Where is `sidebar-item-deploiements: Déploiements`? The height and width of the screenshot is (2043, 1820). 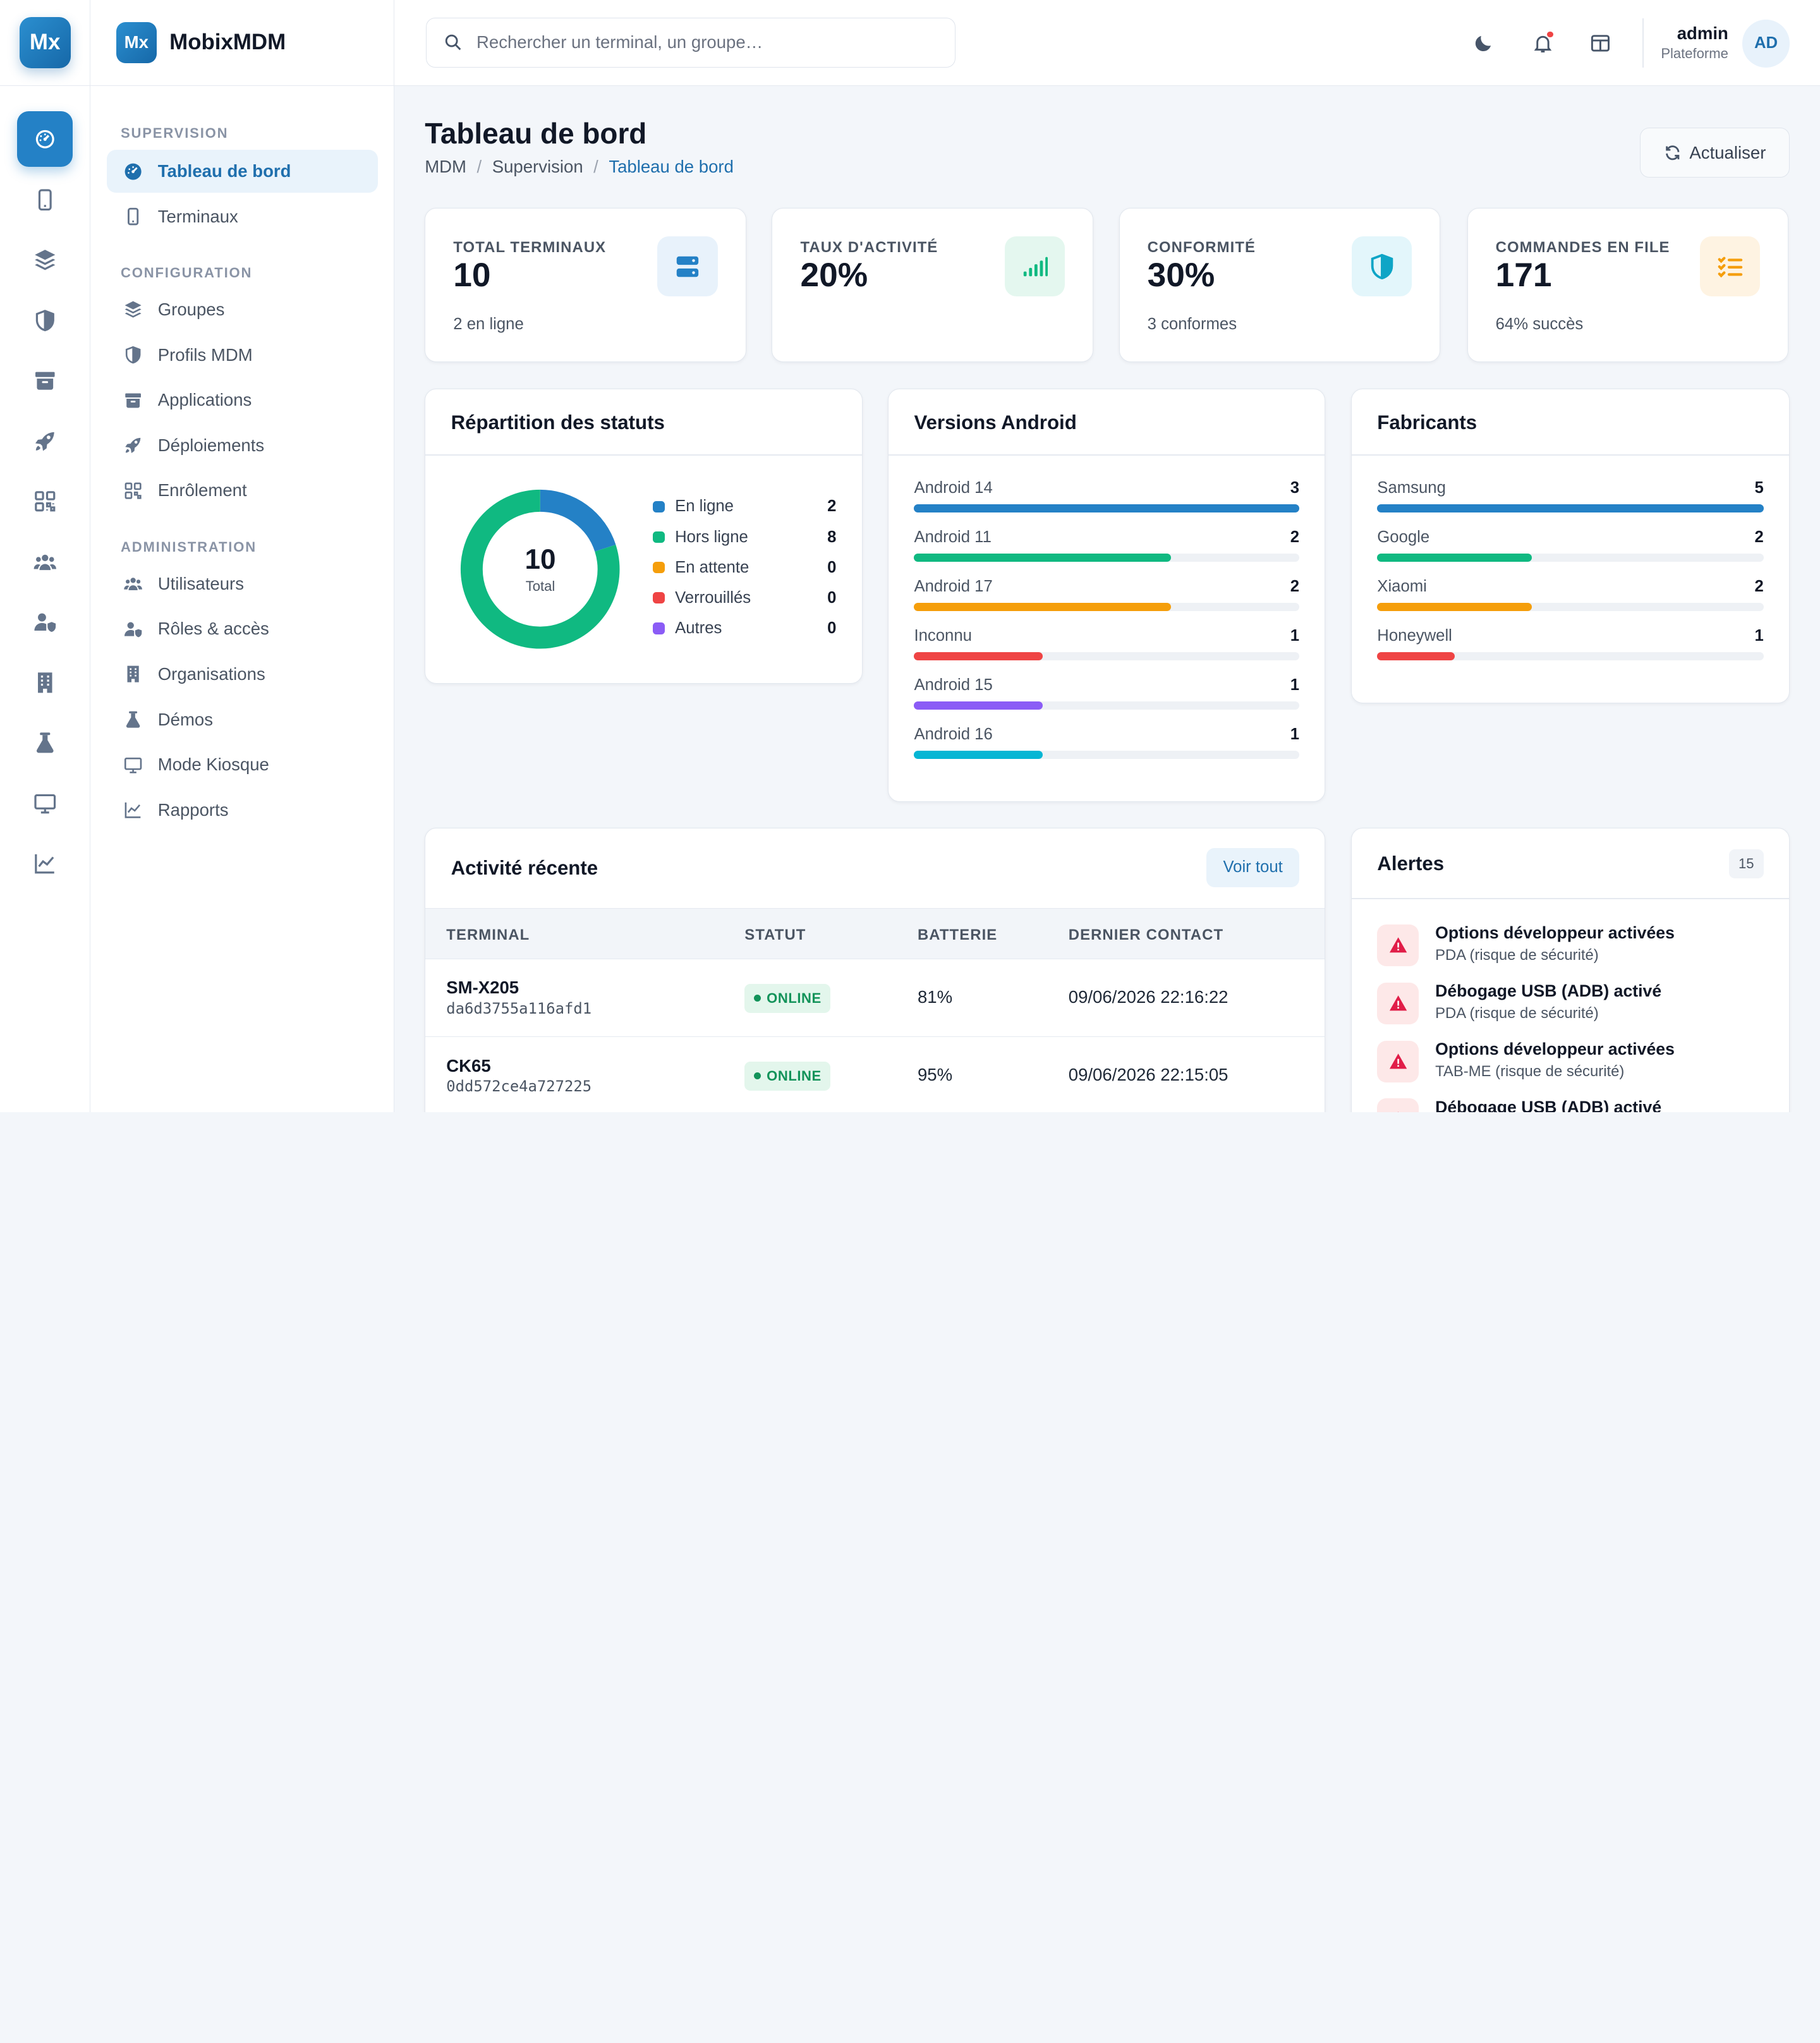 sidebar-item-deploiements: Déploiements is located at coordinates (242, 445).